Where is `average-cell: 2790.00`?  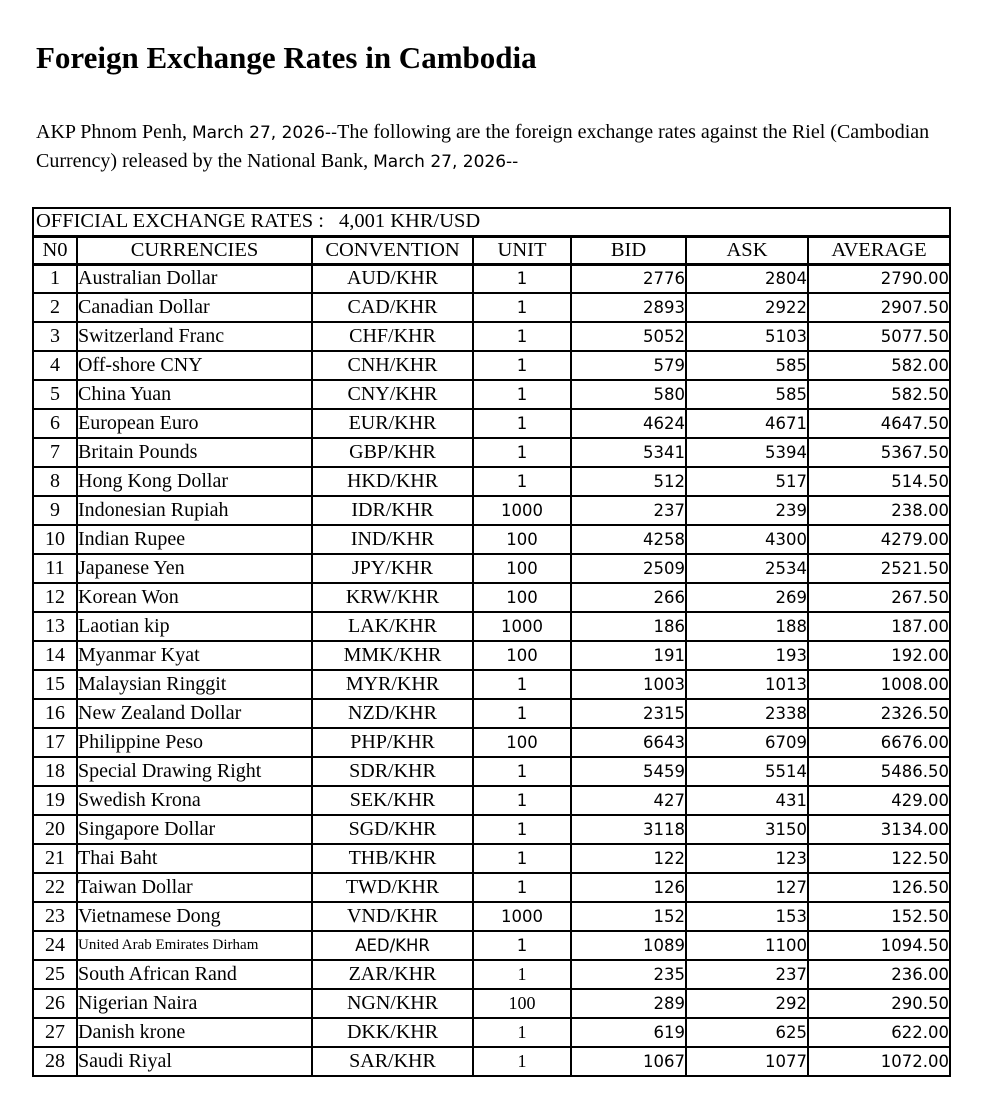 average-cell: 2790.00 is located at coordinates (879, 278).